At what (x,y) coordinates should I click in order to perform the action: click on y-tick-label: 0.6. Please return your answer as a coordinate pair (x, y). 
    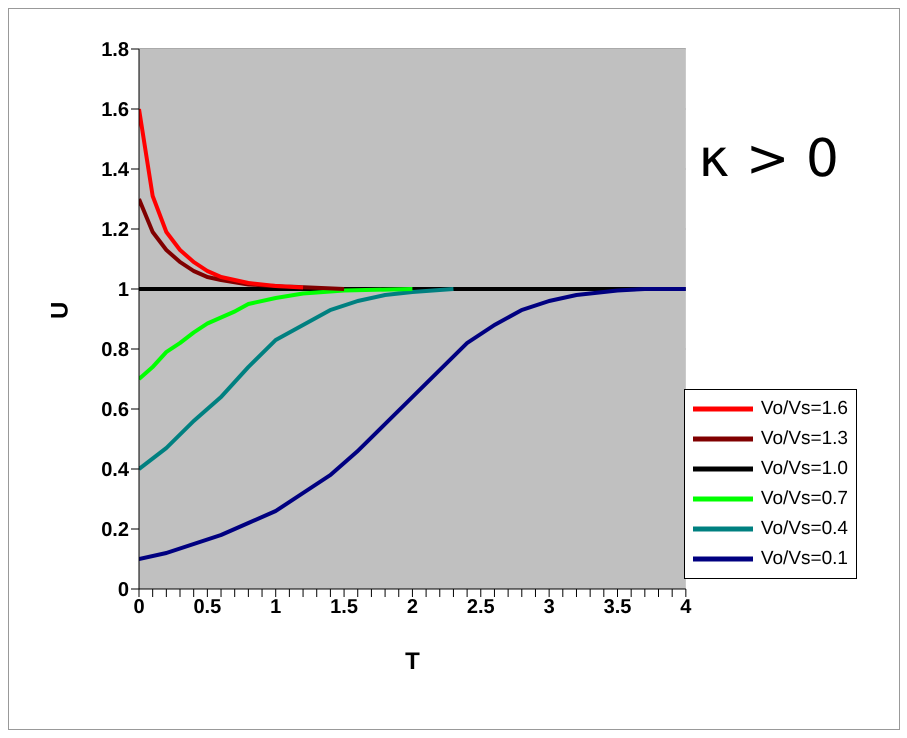
    Looking at the image, I should click on (115, 410).